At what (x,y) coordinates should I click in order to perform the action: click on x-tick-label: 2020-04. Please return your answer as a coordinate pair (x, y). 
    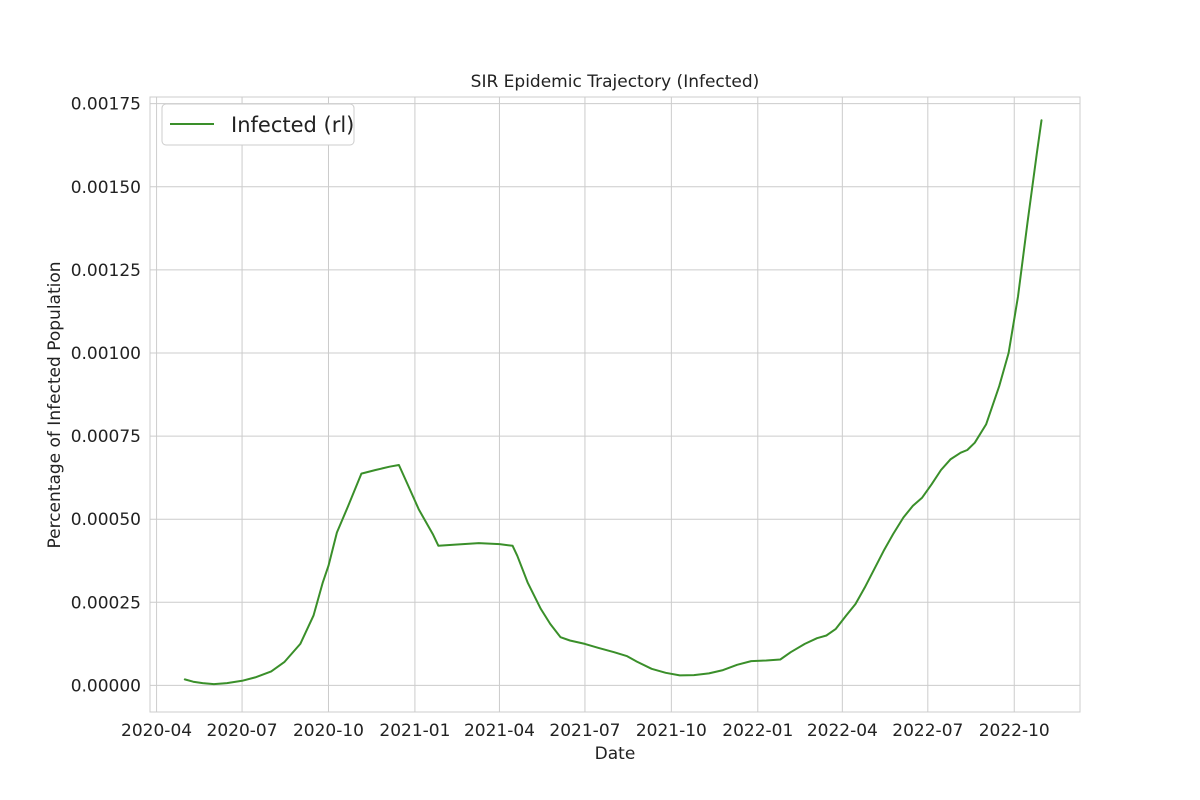
    Looking at the image, I should click on (156, 731).